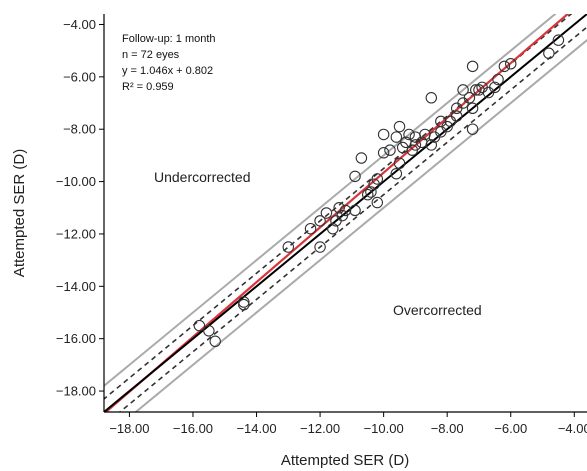 The image size is (587, 471). I want to click on x-tick-label: −18.00, so click(129, 428).